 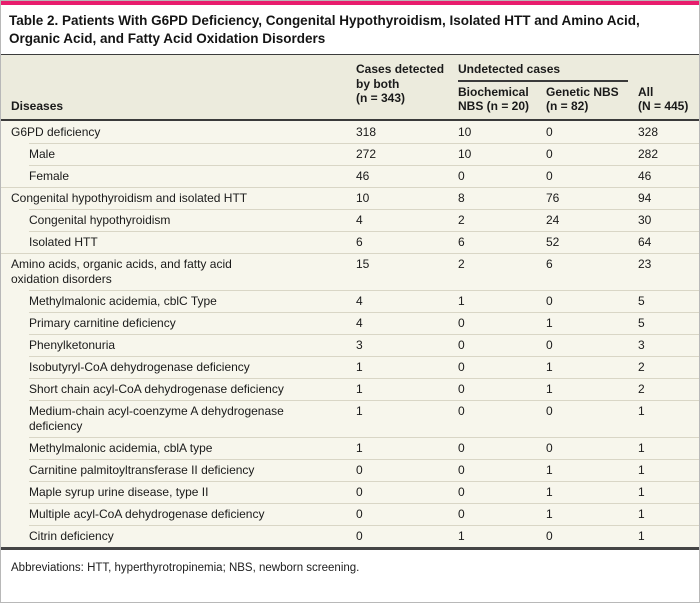 What do you see at coordinates (400, 83) in the screenshot?
I see `column-header-cases-detected-by-both: Cases detected by both (n = 343)` at bounding box center [400, 83].